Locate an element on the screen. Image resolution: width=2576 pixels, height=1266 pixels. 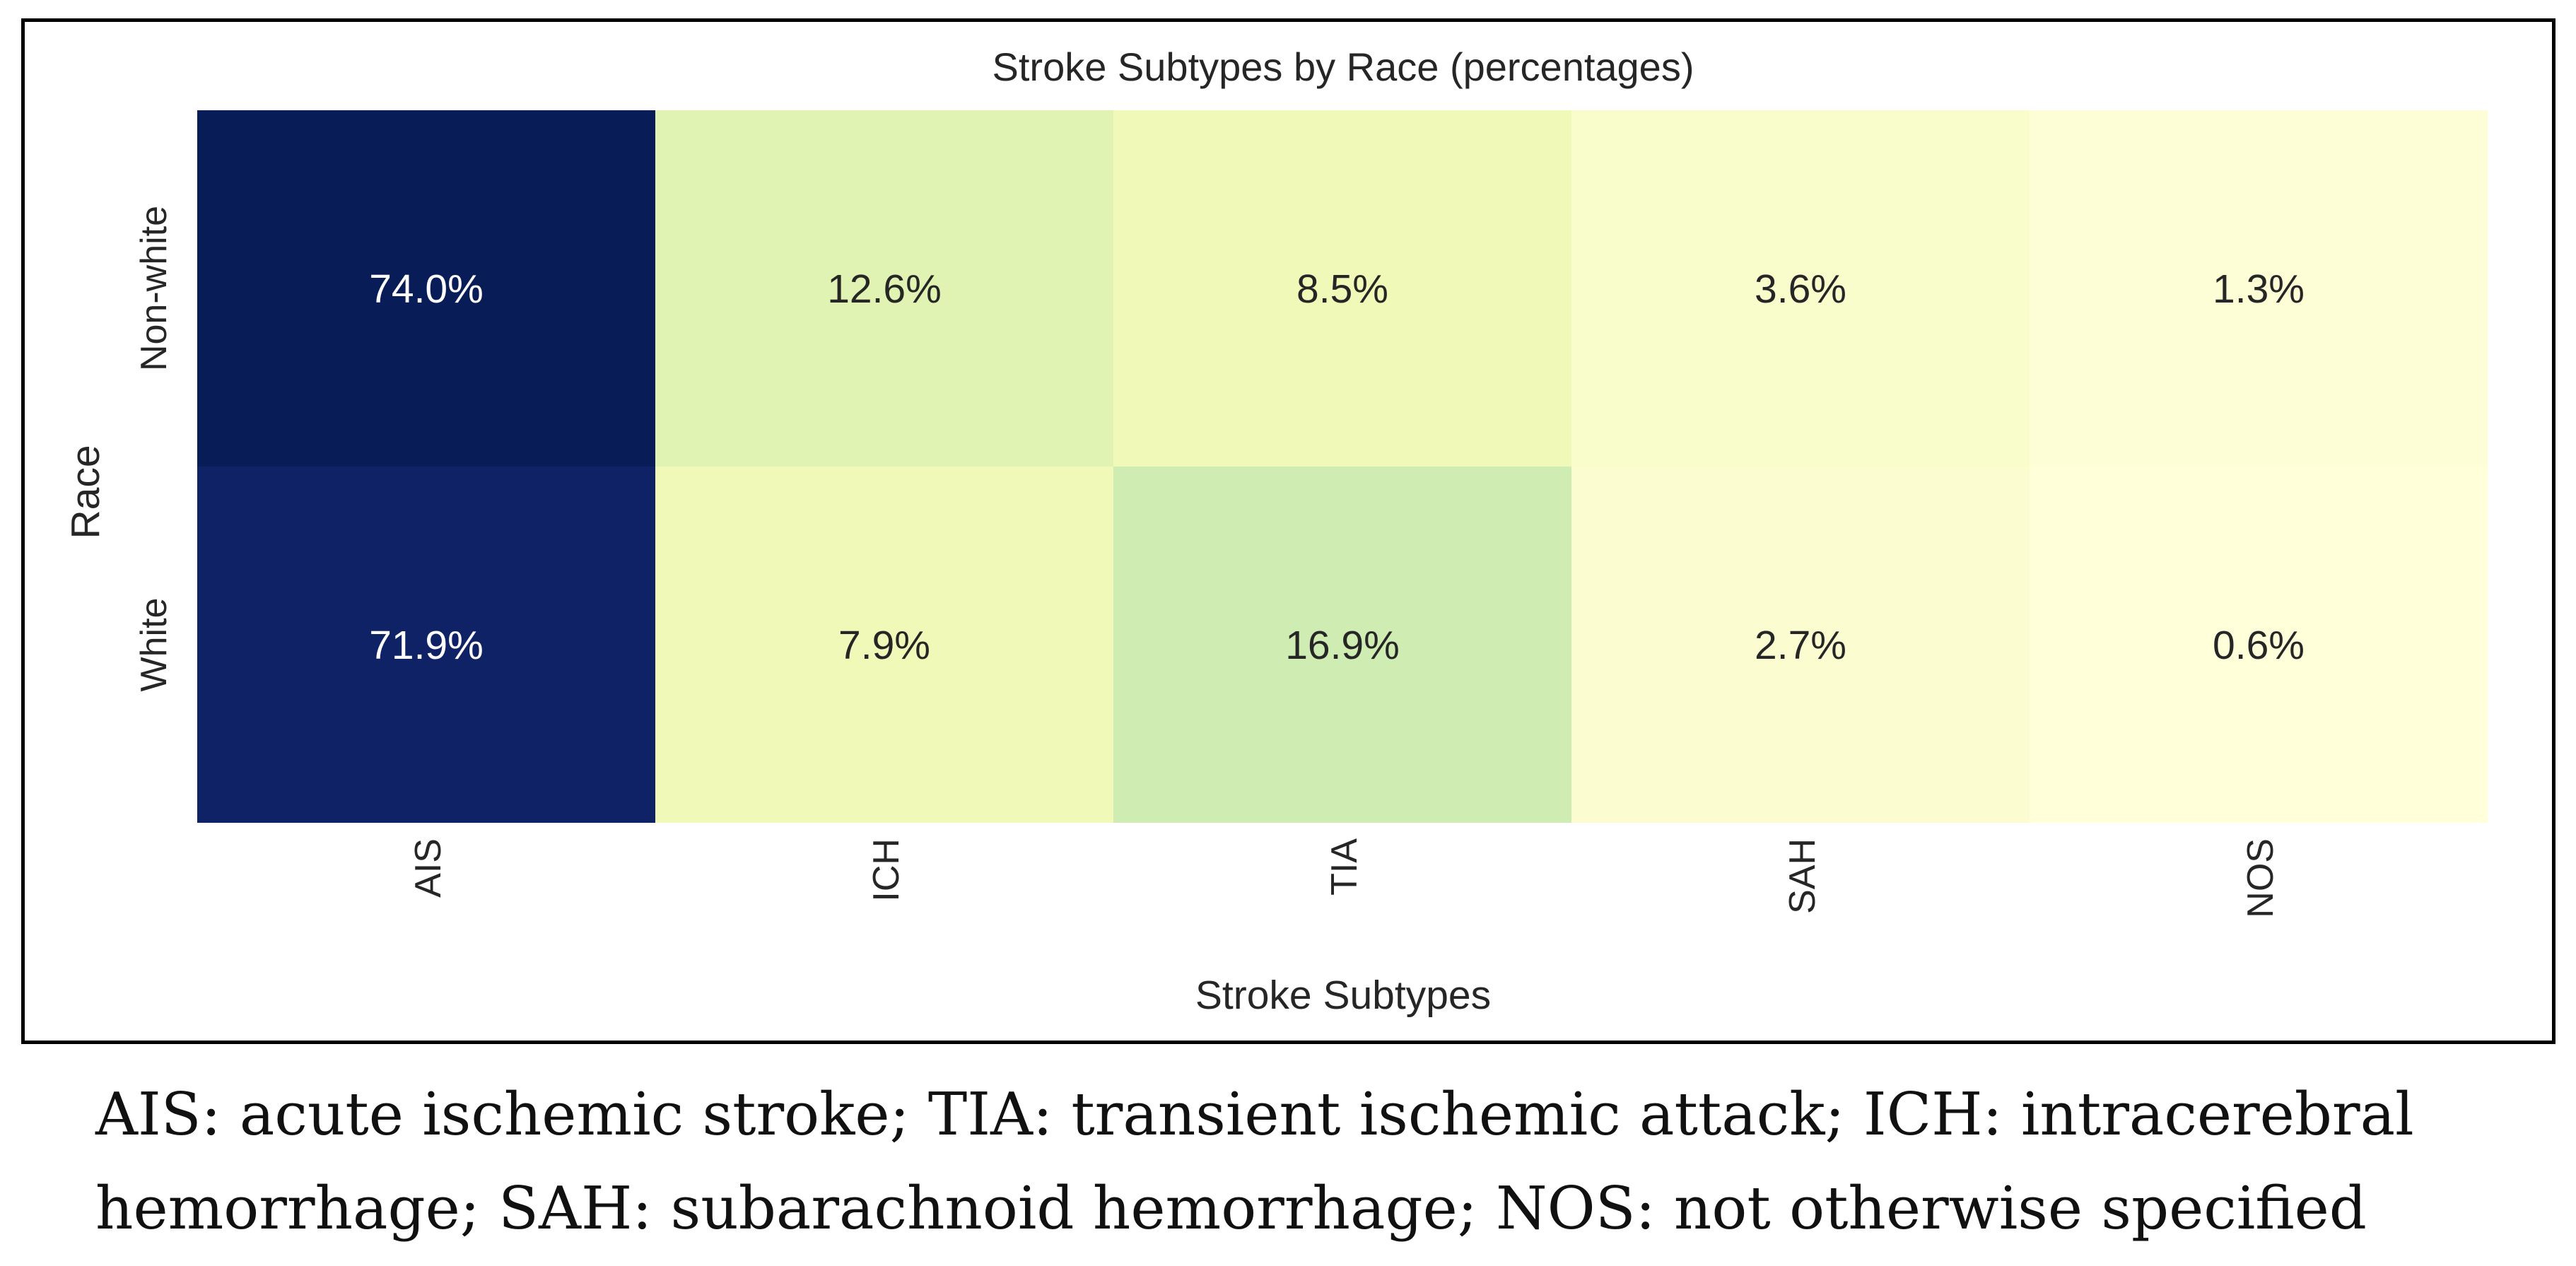
cell-value-label: 16.9% is located at coordinates (1342, 645).